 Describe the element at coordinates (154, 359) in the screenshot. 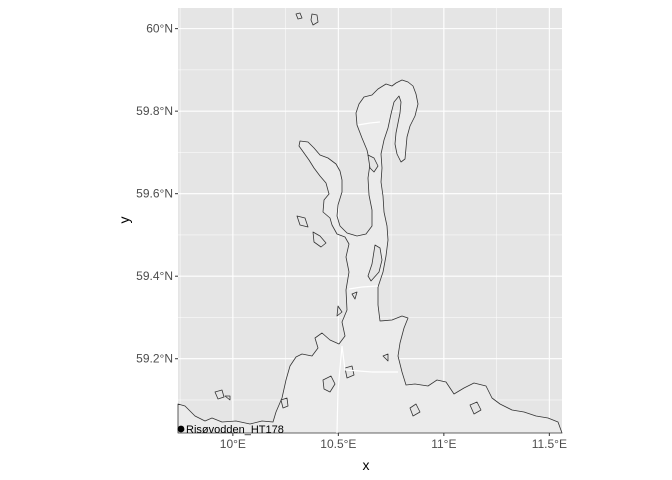

I see `y-tick-label: 59.2°N` at that location.